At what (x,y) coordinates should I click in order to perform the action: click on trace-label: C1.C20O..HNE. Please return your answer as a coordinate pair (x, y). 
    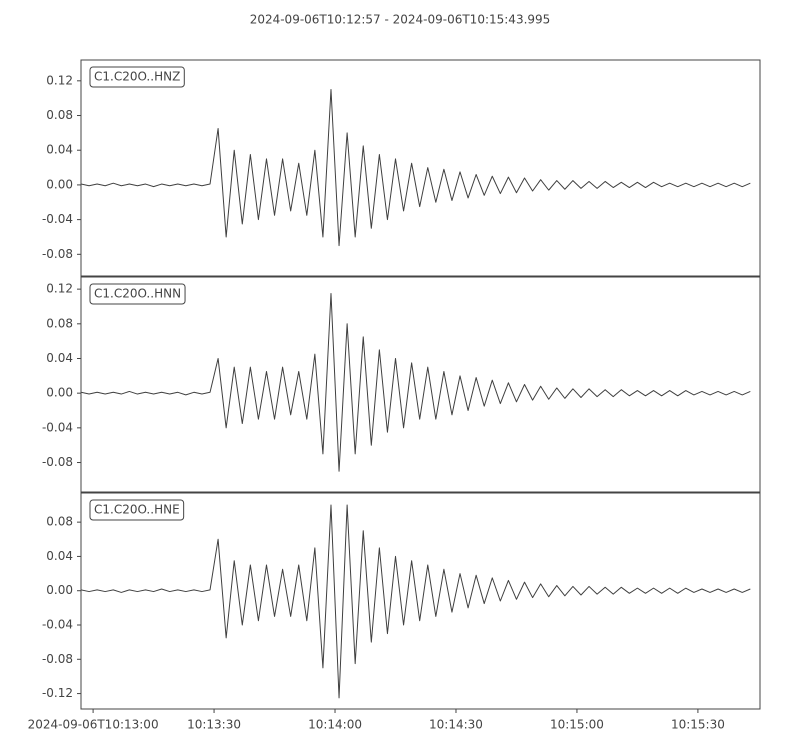
    Looking at the image, I should click on (137, 510).